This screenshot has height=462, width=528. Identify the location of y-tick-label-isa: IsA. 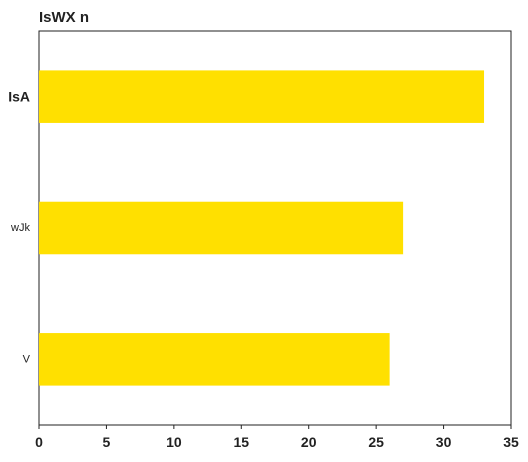
(19, 97).